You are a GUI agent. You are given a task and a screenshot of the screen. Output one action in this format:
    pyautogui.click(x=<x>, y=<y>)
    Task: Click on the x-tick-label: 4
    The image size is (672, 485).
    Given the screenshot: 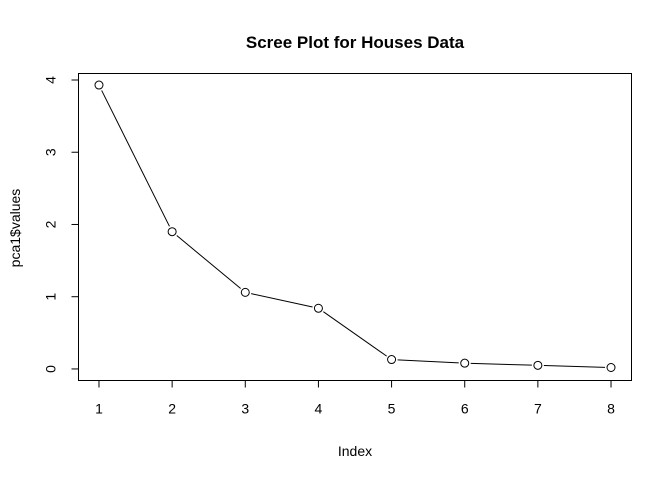 What is the action you would take?
    pyautogui.click(x=319, y=409)
    